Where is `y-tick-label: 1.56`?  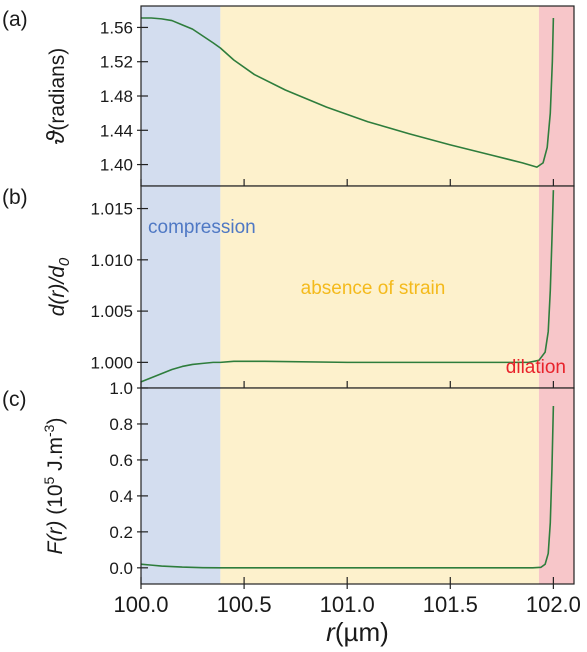 y-tick-label: 1.56 is located at coordinates (116, 27).